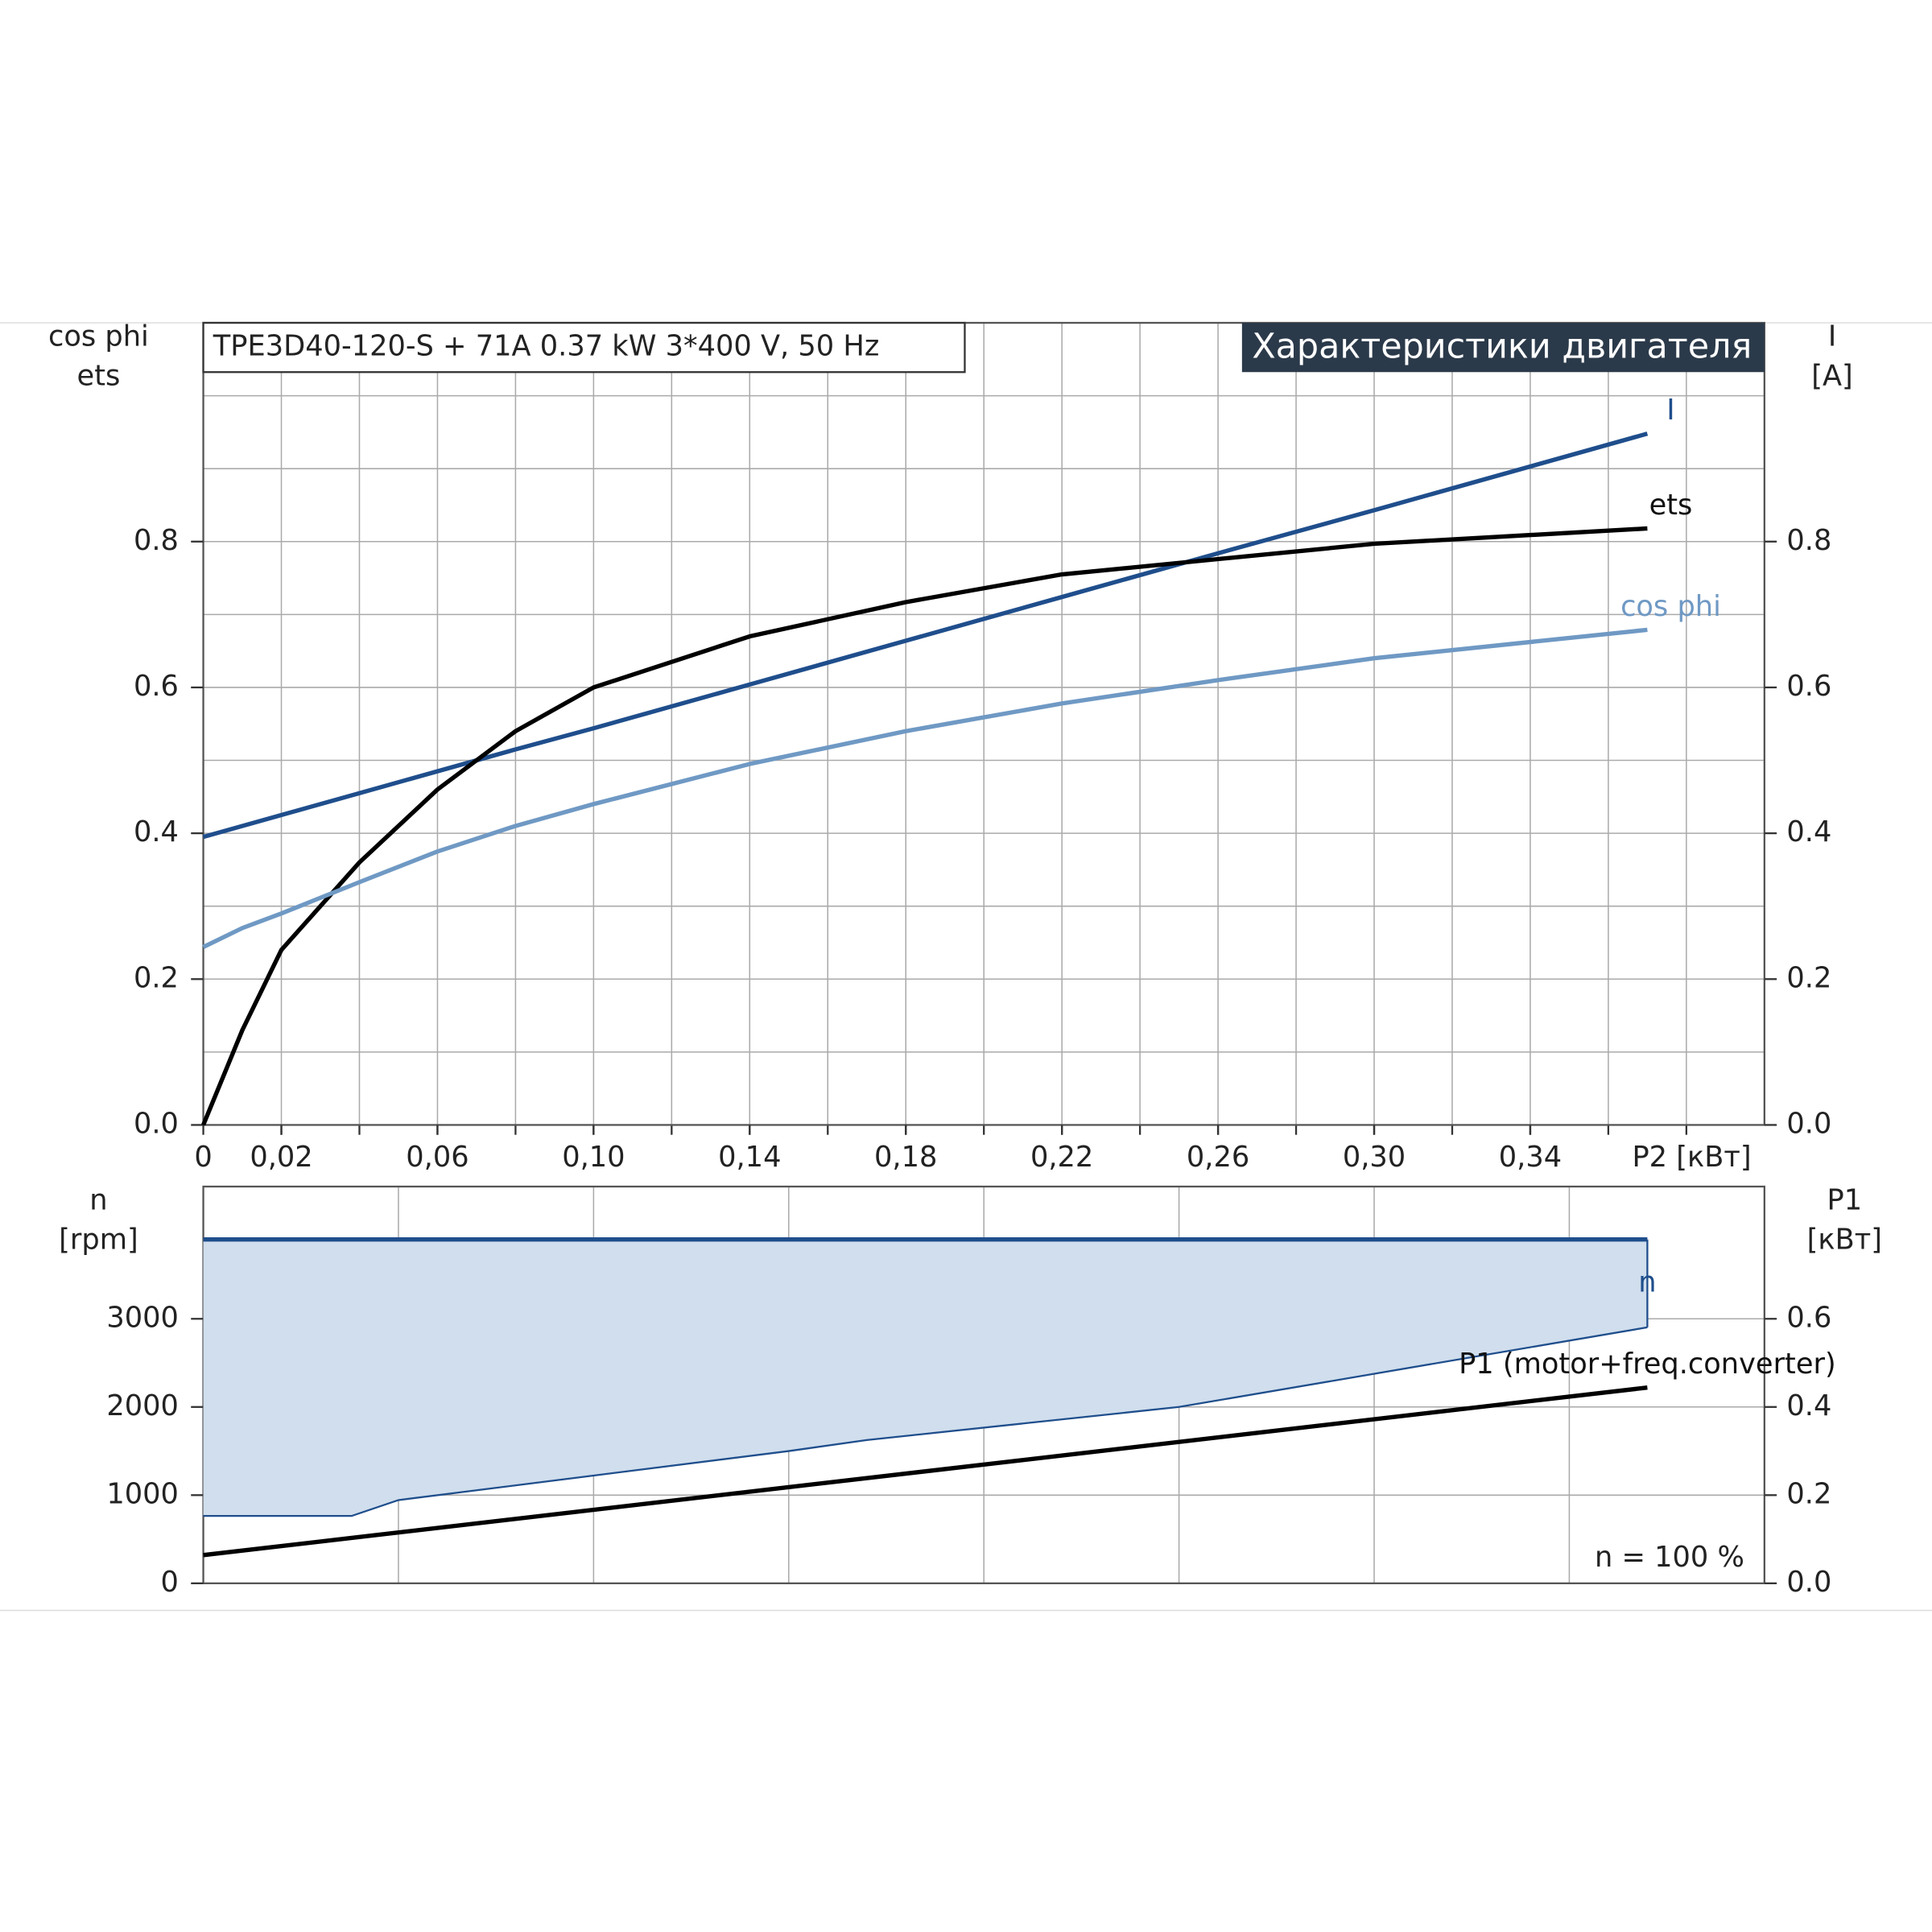  What do you see at coordinates (749, 1157) in the screenshot?
I see `x-tick-label: 0,14` at bounding box center [749, 1157].